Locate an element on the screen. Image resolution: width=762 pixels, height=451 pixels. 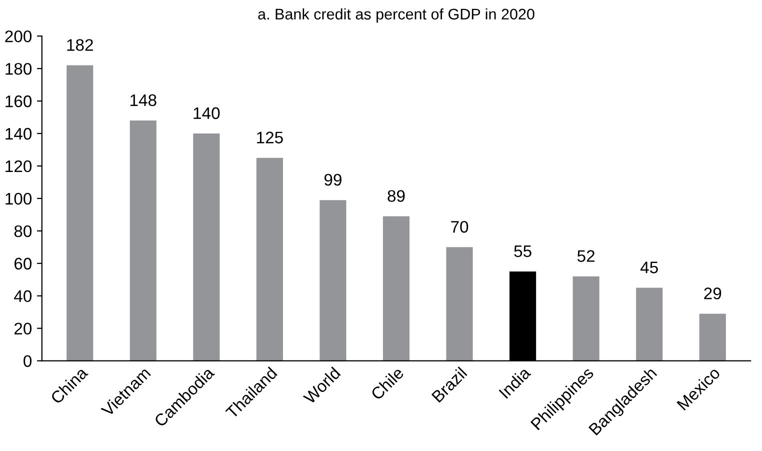
data-label: 99 is located at coordinates (333, 180).